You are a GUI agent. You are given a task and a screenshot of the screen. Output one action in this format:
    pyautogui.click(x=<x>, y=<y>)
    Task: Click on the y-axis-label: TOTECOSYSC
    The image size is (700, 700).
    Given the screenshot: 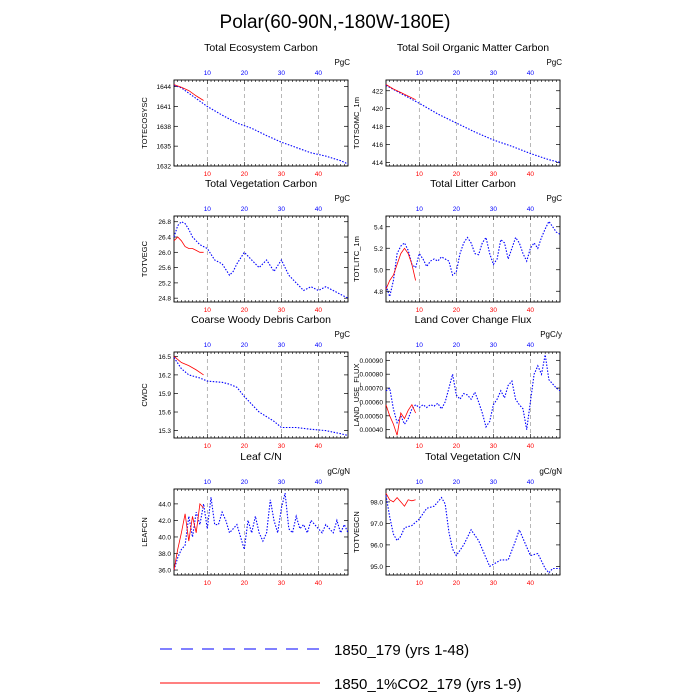 What is the action you would take?
    pyautogui.click(x=144, y=123)
    